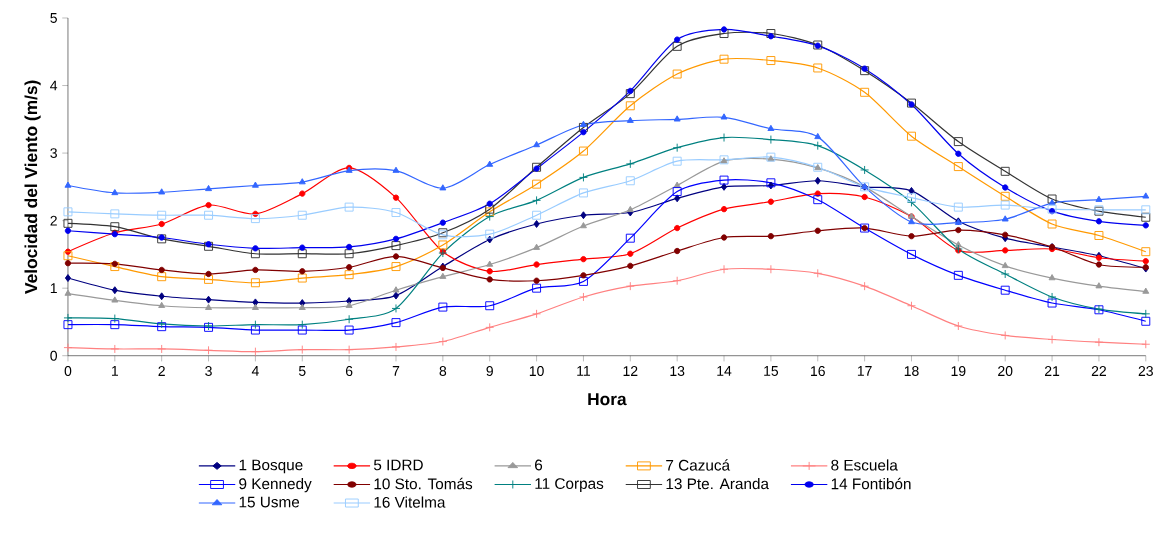 This screenshot has height=535, width=1158. What do you see at coordinates (349, 371) in the screenshot?
I see `x-tick-label: 6` at bounding box center [349, 371].